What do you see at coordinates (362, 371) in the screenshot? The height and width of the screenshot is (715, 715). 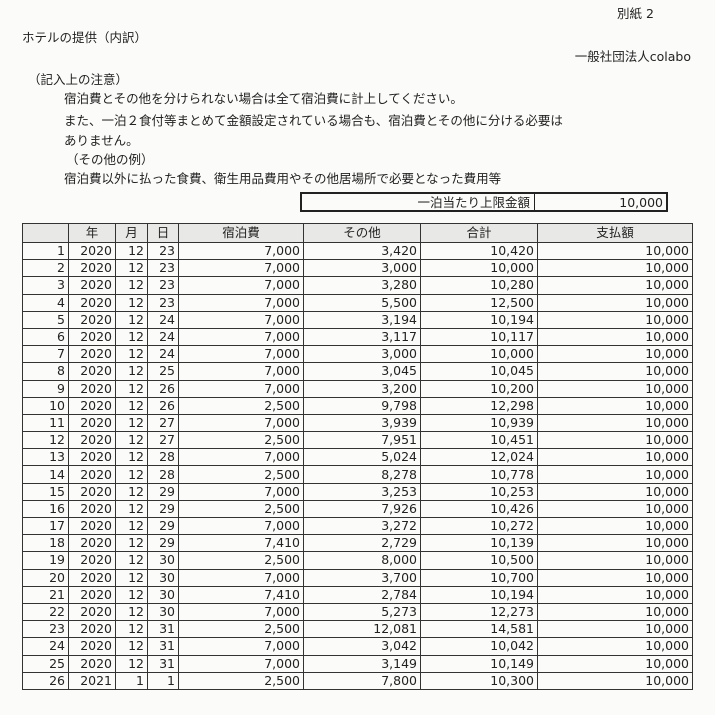 I see `cell-other: 3,045` at bounding box center [362, 371].